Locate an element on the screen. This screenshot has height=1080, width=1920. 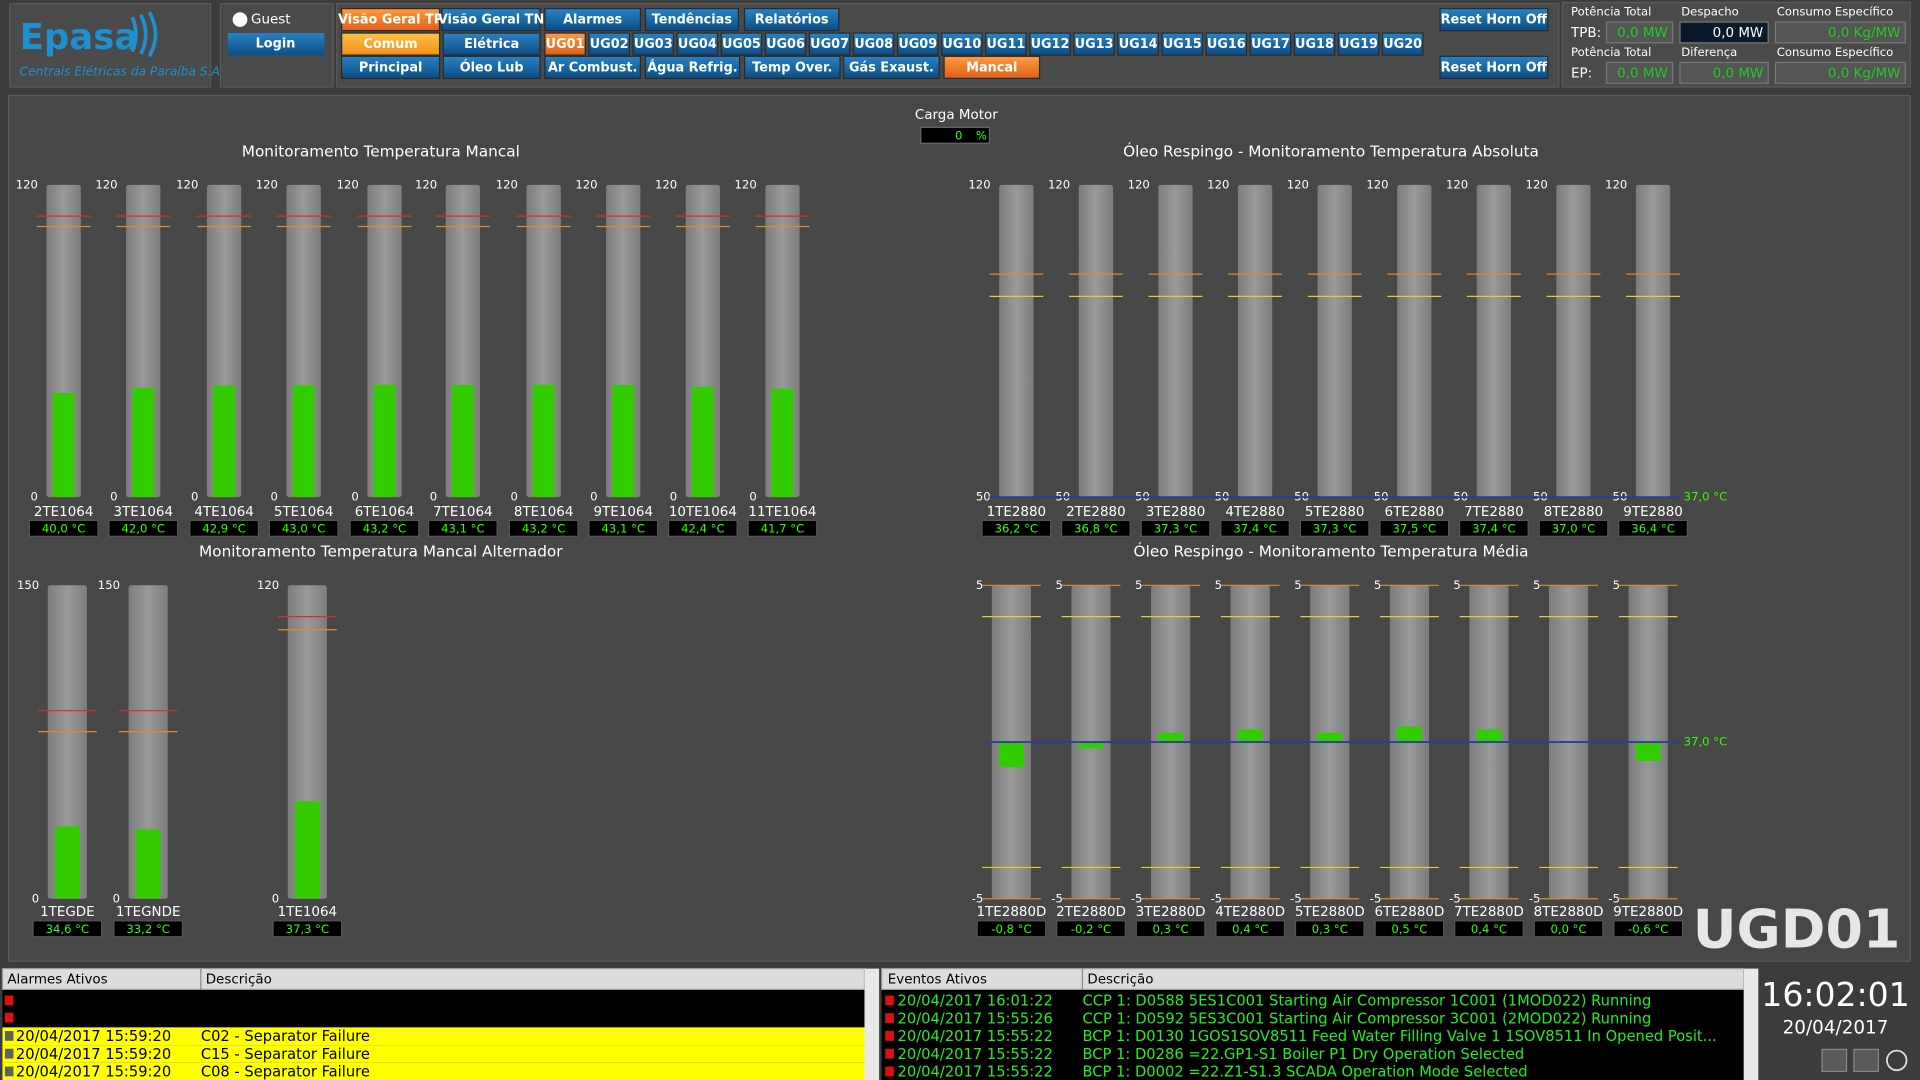
nav-button-text: UG02 is located at coordinates (609, 44).